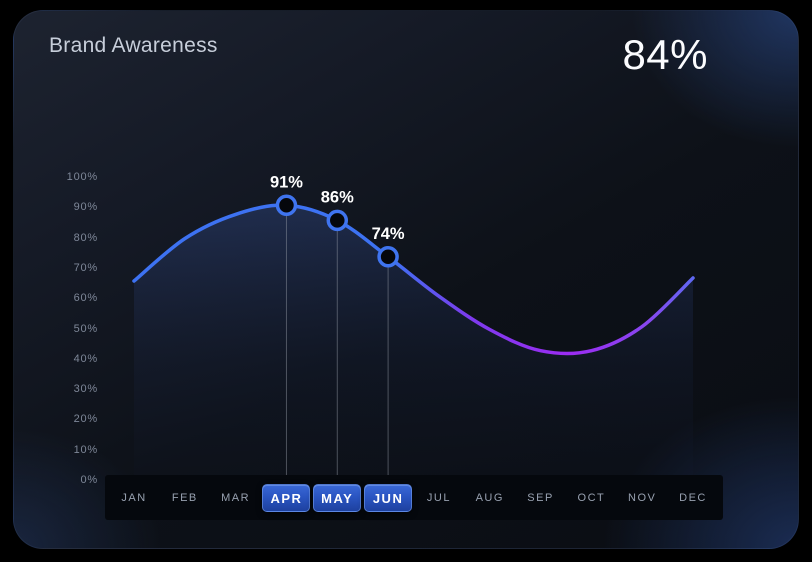 The height and width of the screenshot is (562, 812). What do you see at coordinates (438, 498) in the screenshot?
I see `month-label-JUL: JUL` at bounding box center [438, 498].